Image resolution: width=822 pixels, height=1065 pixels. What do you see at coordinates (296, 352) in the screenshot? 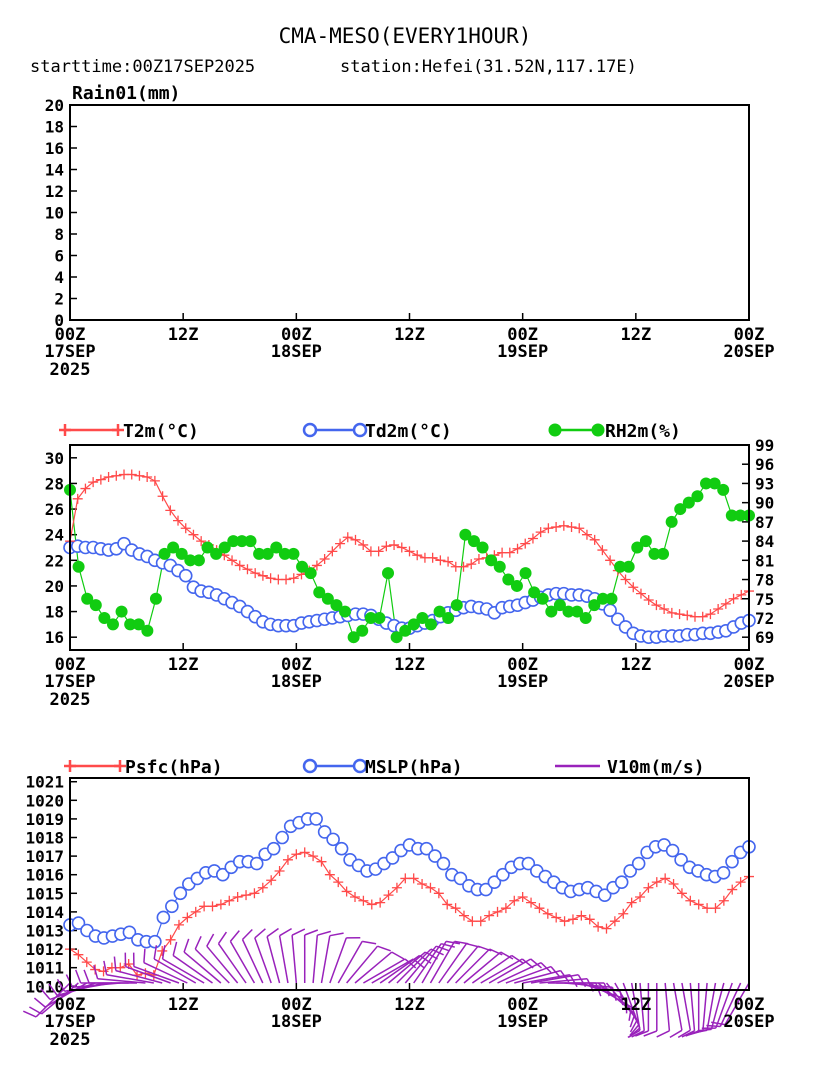
I see `rain-x-date-label: 18SEP` at bounding box center [296, 352].